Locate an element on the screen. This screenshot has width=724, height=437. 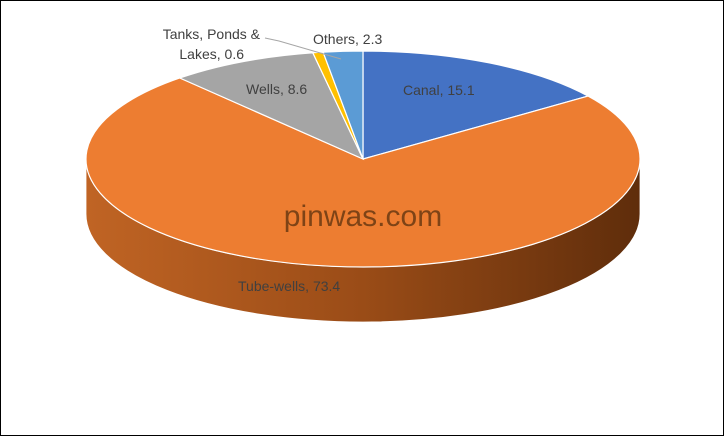
label-canal: Canal, 15.1 is located at coordinates (439, 90).